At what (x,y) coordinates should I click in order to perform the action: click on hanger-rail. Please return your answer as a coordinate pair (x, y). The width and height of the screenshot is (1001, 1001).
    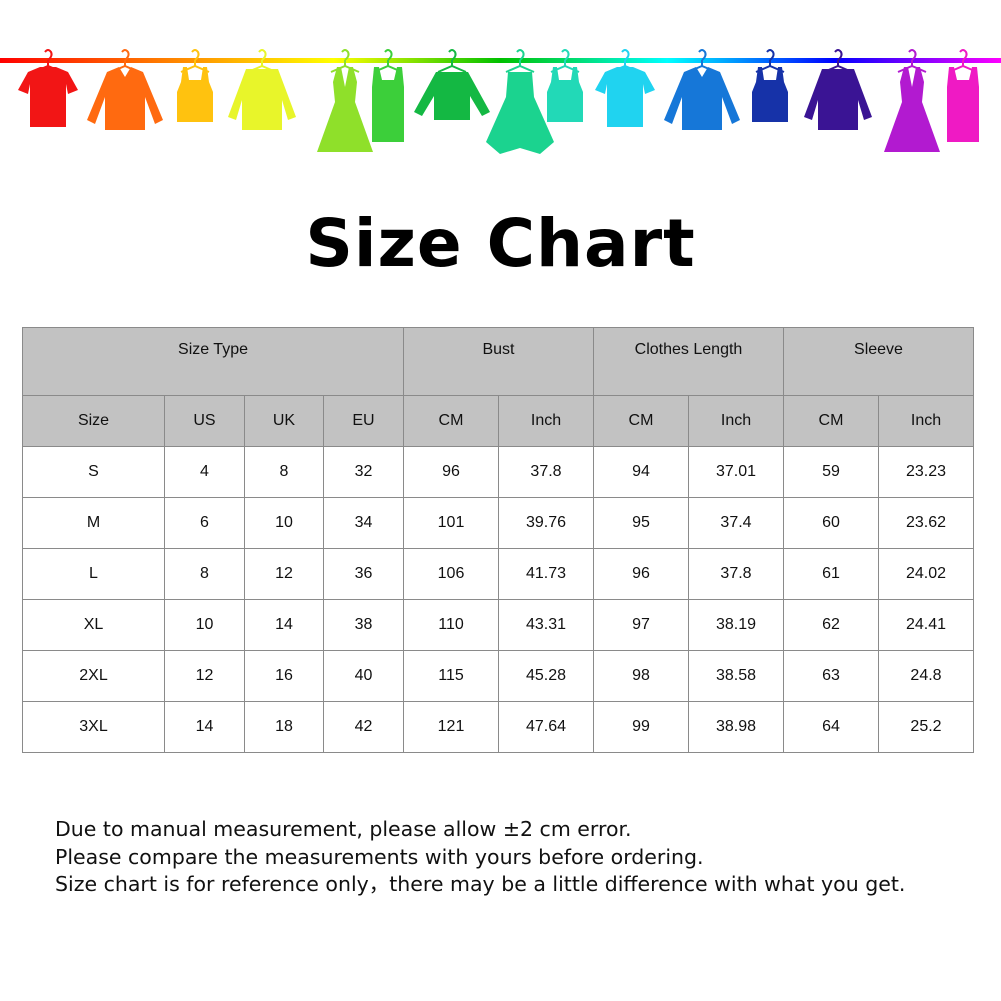
    Looking at the image, I should click on (500, 60).